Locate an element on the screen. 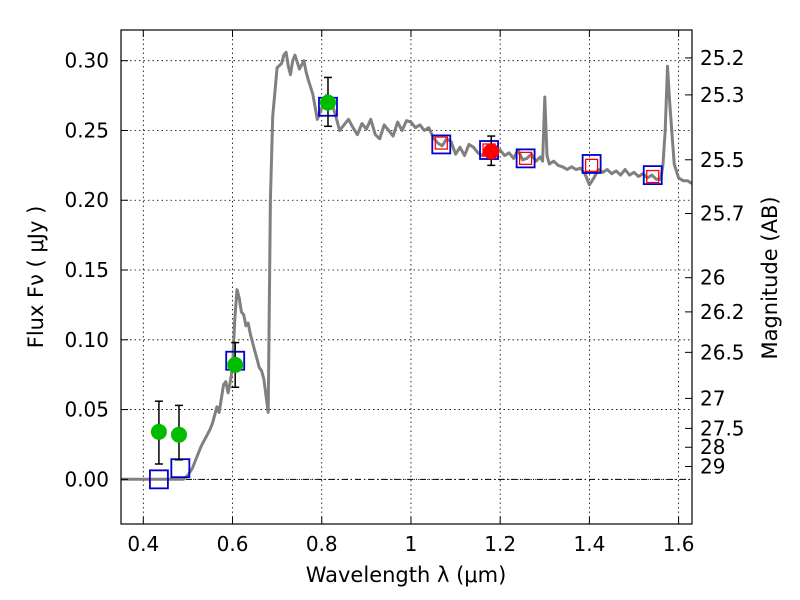 Image resolution: width=800 pixels, height=600 pixels. x-tick-label: 1.6 is located at coordinates (679, 544).